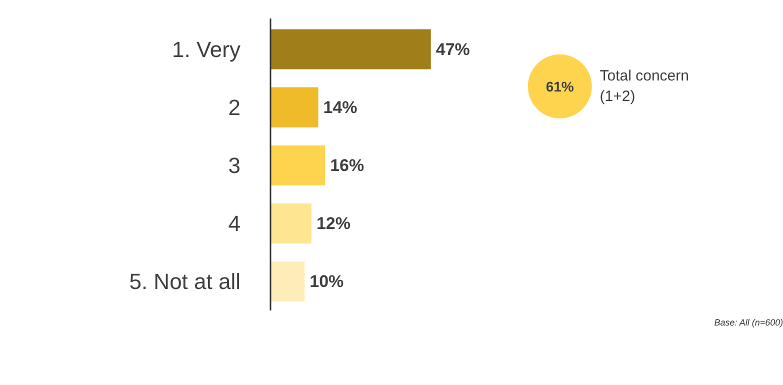 This screenshot has height=385, width=783. Describe the element at coordinates (234, 223) in the screenshot. I see `y-tick-label: 4` at that location.